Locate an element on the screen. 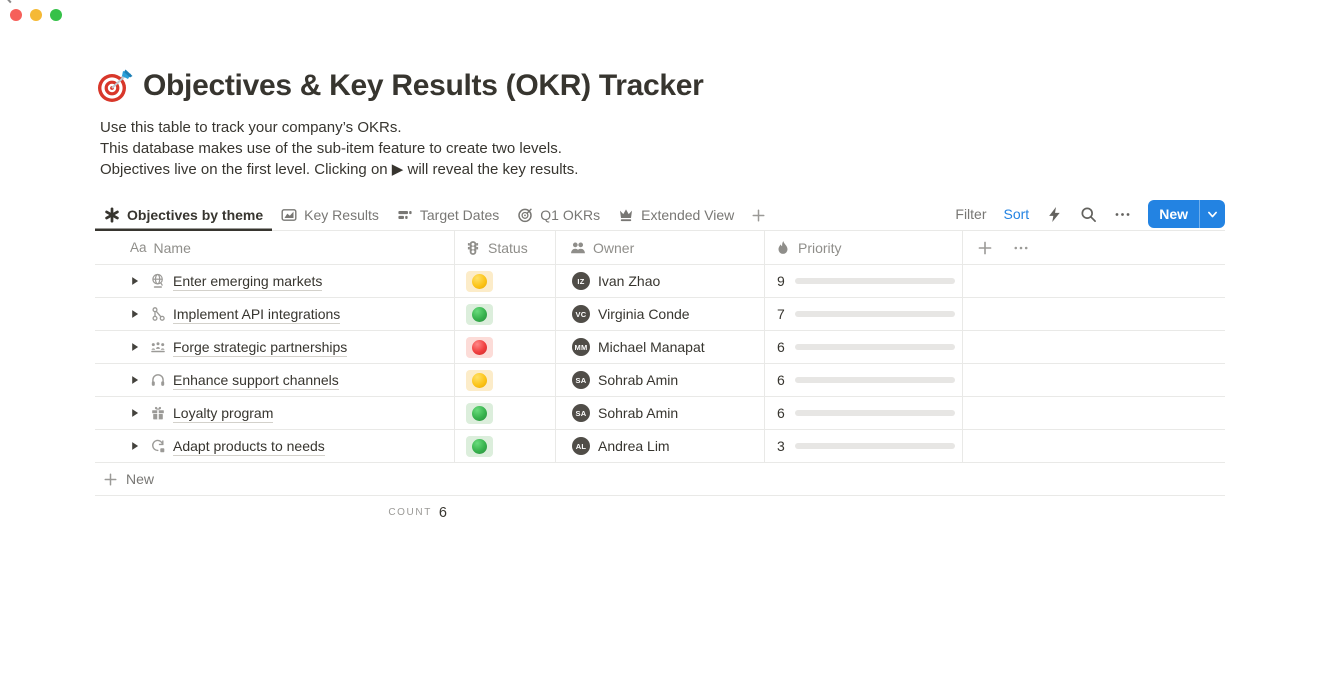 Image resolution: width=1317 pixels, height=696 pixels. view-tab-key-results: Key Results is located at coordinates (330, 215).